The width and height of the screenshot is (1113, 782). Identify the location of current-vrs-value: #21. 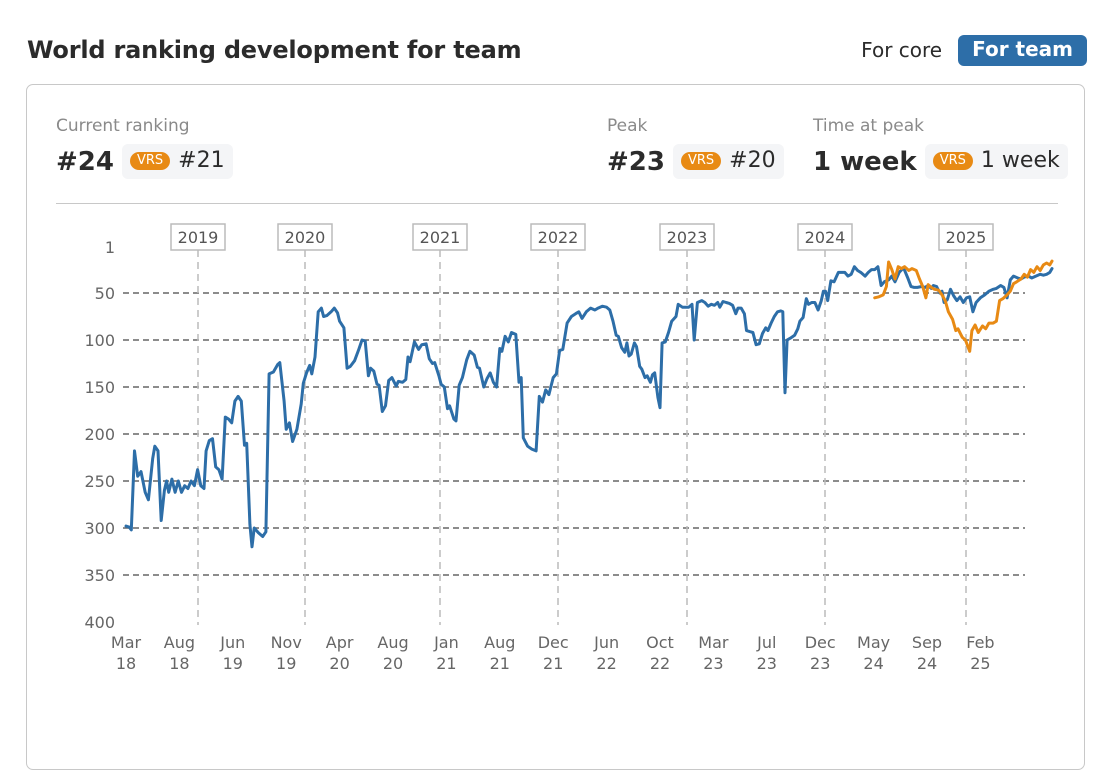
(201, 160).